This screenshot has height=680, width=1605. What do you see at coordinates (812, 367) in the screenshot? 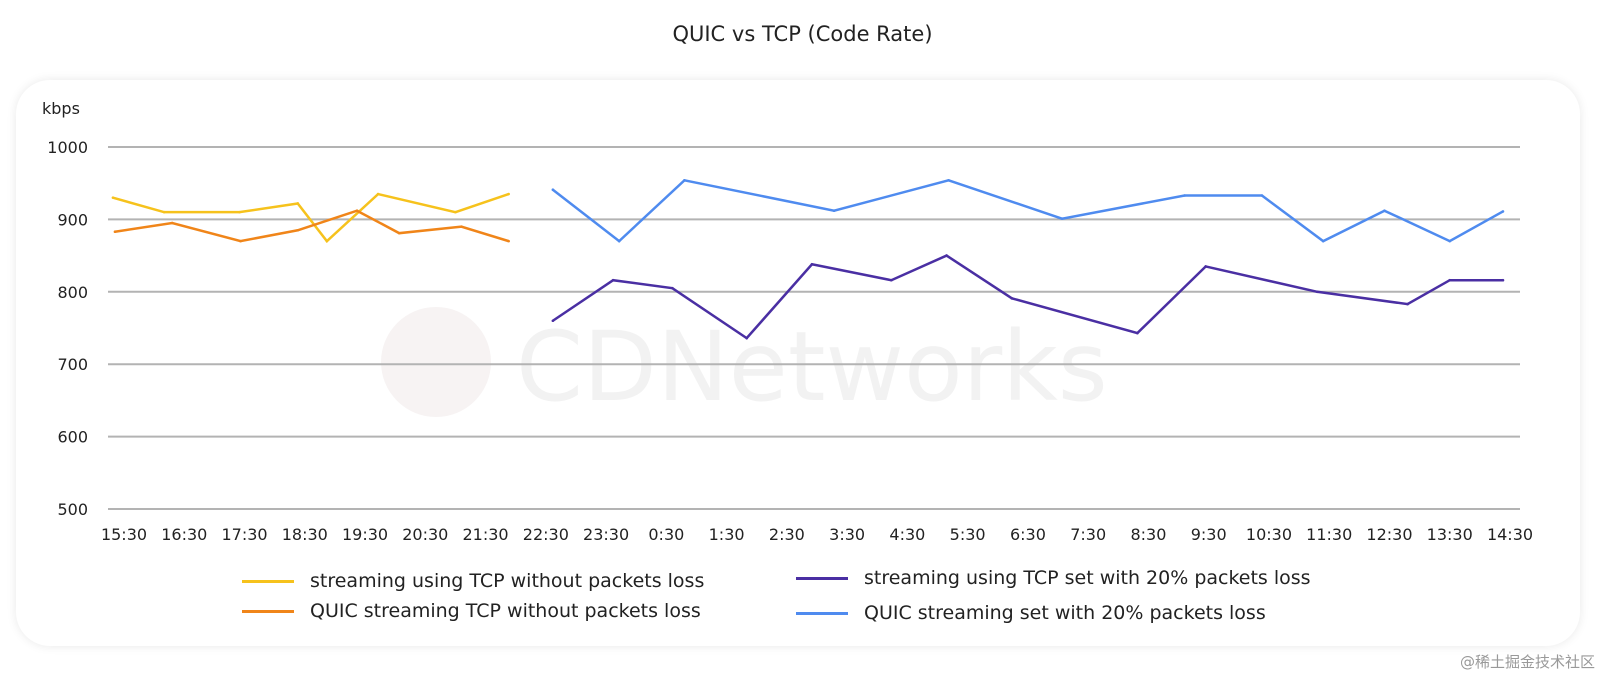
I see `watermark-logo: CDNetworks` at bounding box center [812, 367].